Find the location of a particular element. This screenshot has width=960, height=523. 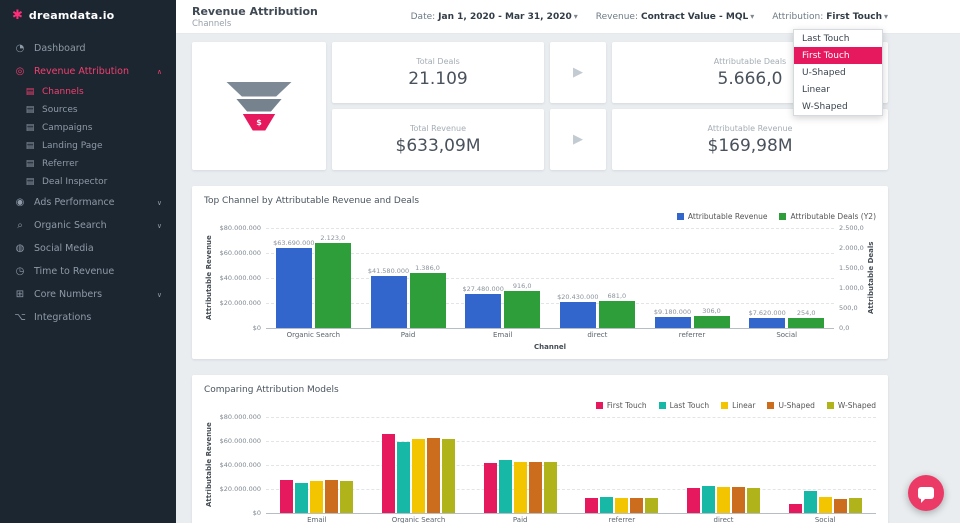

sidebar-item-time-to-revenue: ◷ Time to Revenue is located at coordinates (88, 271).